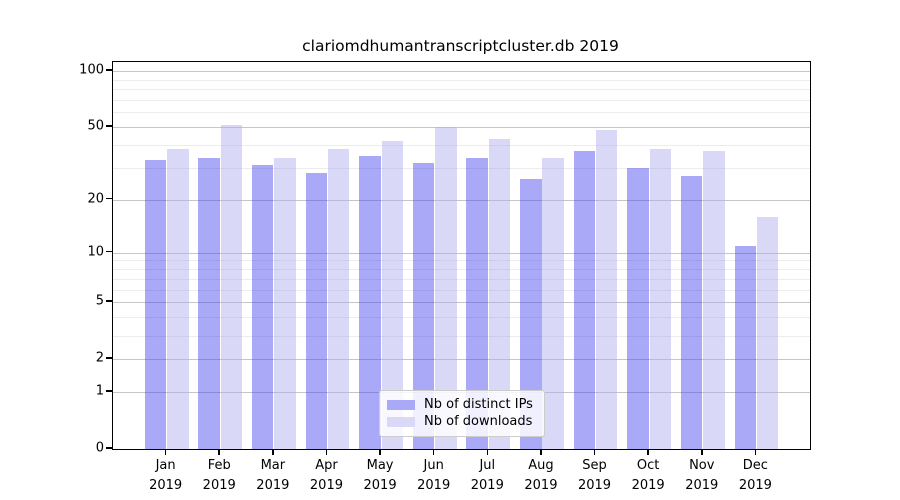 This screenshot has width=900, height=500. I want to click on y-axis-tick-label: 10, so click(95, 252).